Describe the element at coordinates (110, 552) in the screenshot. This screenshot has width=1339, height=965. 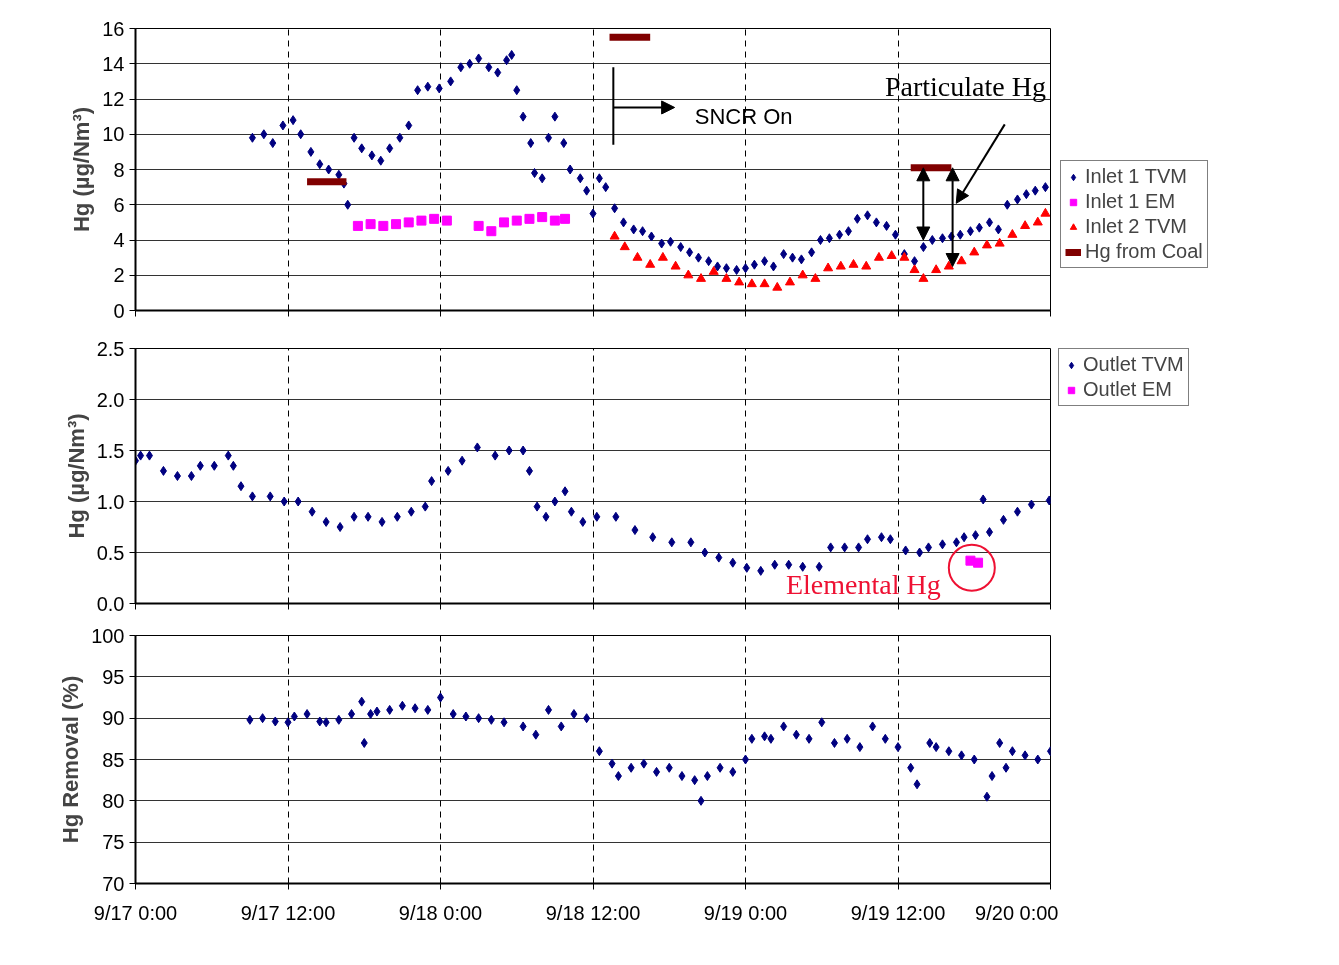
I see `y-tick-label: 0.5` at that location.